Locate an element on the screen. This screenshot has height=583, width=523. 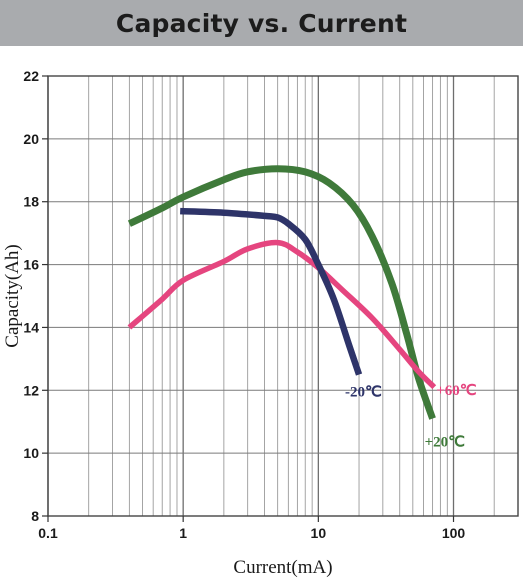
y-axis-title: Capacity(Ah) is located at coordinates (12, 295).